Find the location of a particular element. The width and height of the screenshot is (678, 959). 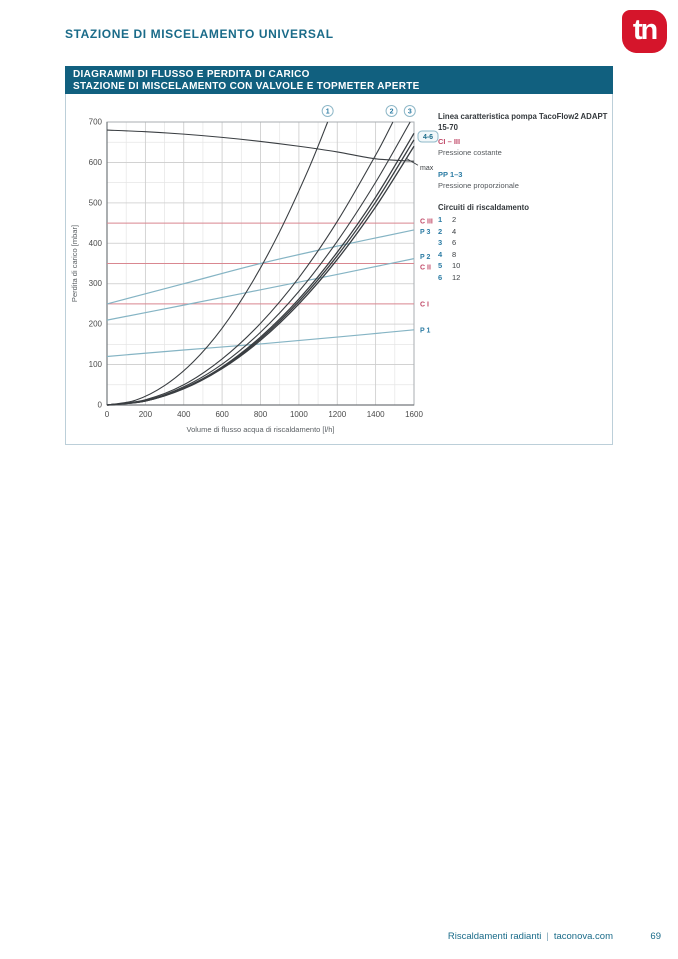

curve-label-p2: P 2 is located at coordinates (425, 257).